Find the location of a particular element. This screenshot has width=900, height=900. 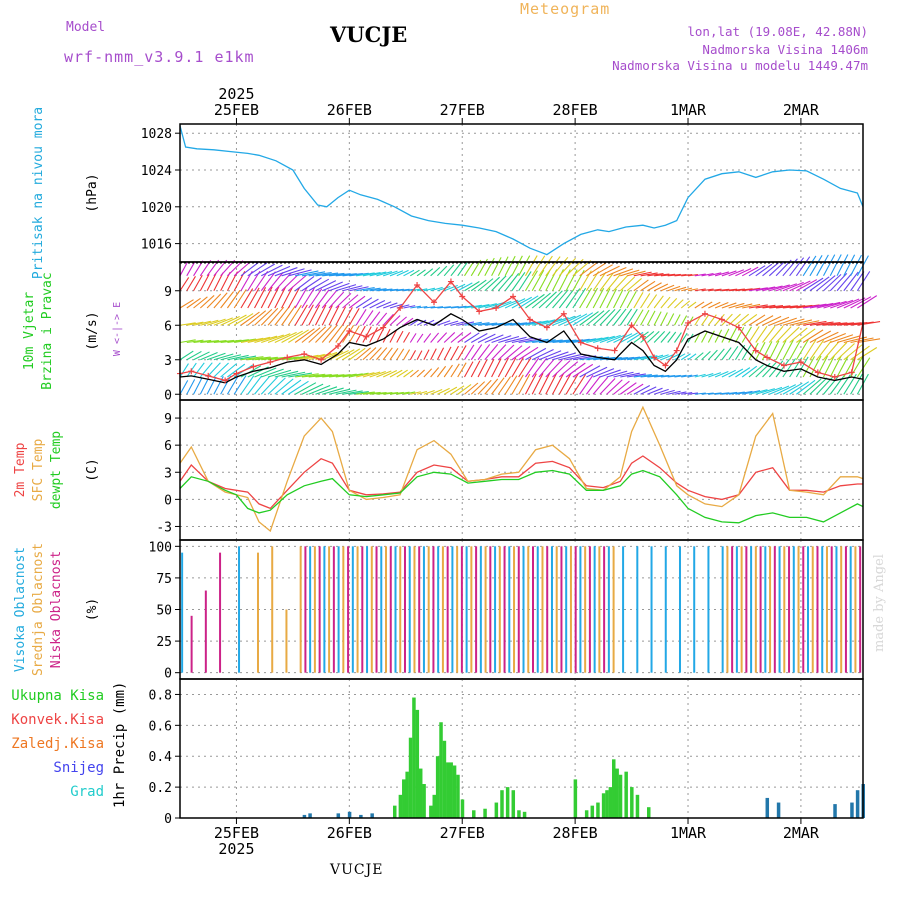

top-day-label-2: 27FEB is located at coordinates (462, 110).